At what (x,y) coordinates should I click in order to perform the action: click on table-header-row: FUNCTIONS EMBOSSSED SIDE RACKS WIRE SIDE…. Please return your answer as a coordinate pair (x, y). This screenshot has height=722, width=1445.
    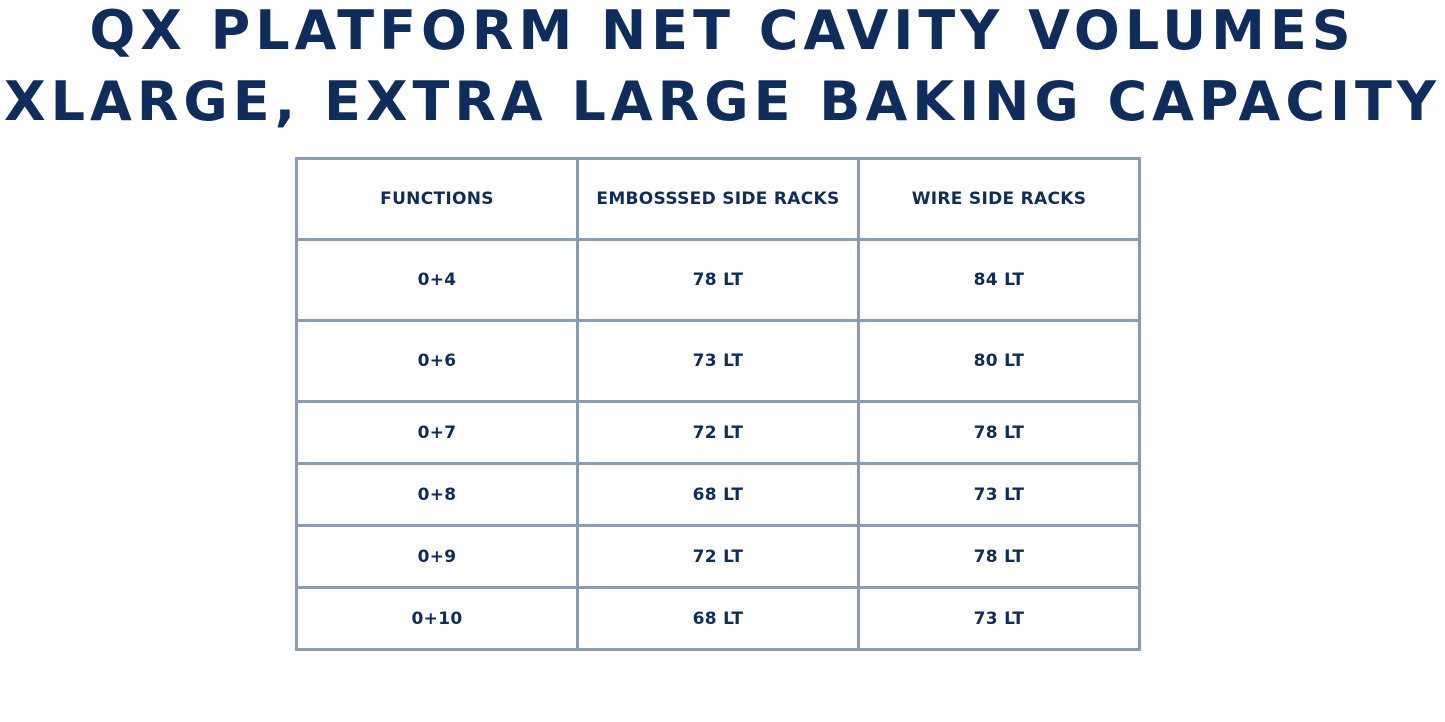
    Looking at the image, I should click on (718, 199).